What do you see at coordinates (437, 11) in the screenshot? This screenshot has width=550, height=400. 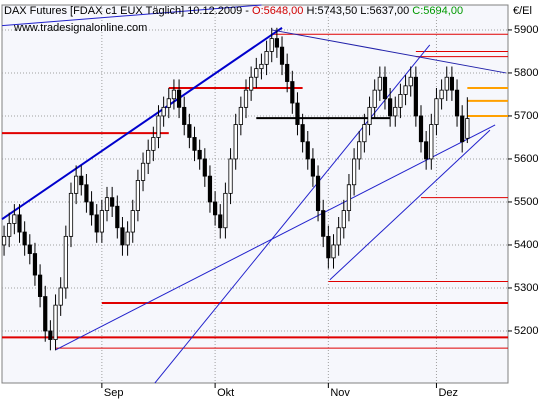 I see `header-close: C:5694,00` at bounding box center [437, 11].